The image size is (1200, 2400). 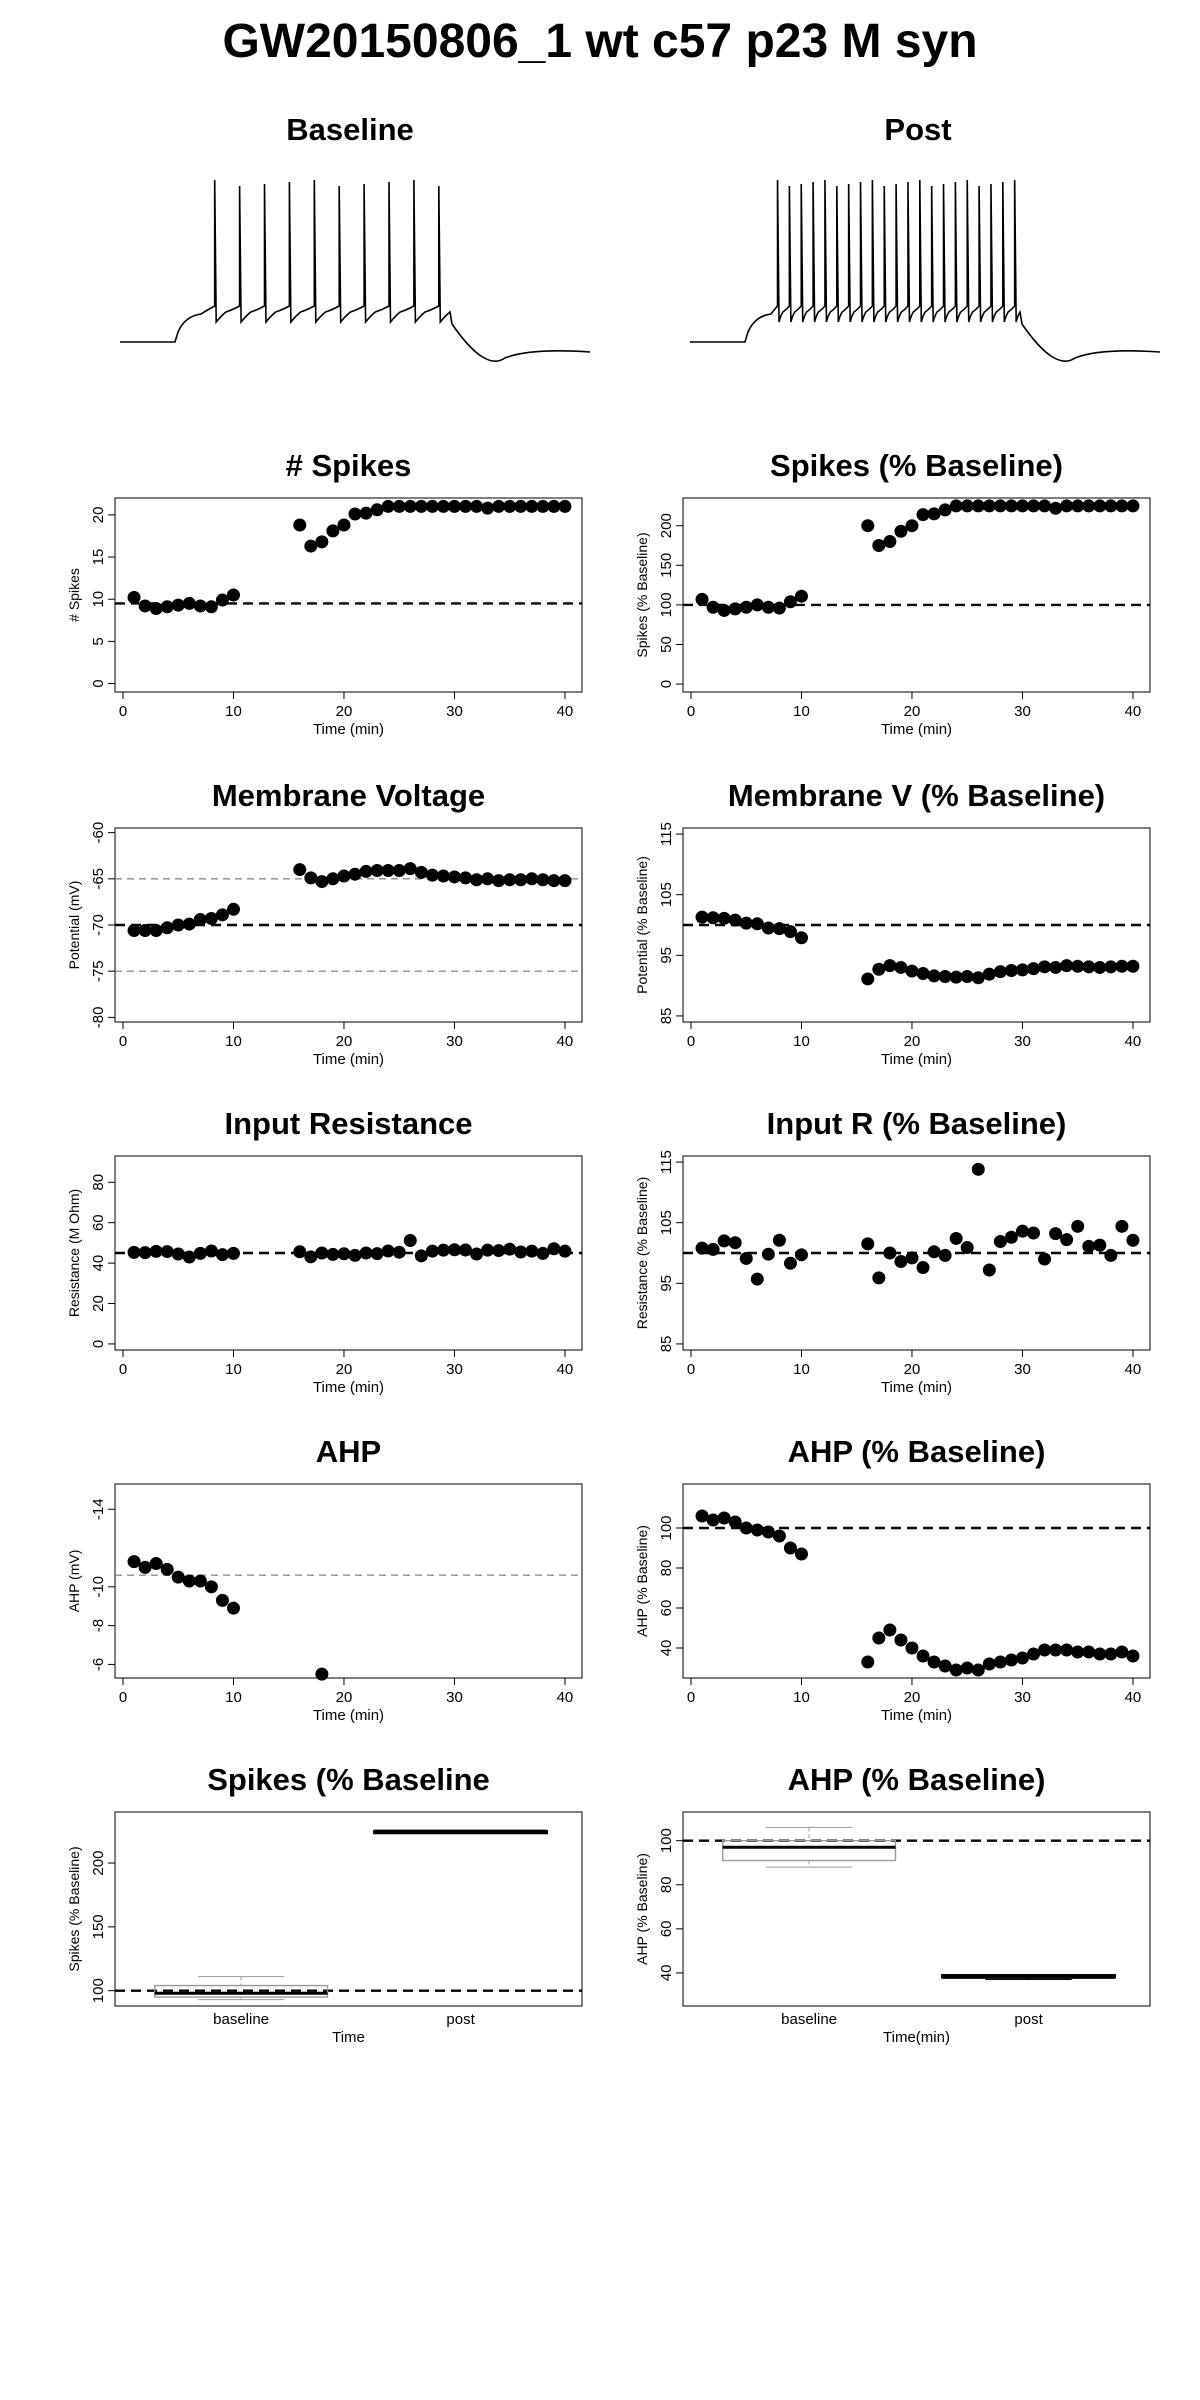 What do you see at coordinates (666, 644) in the screenshot?
I see `y-tick-label: 50` at bounding box center [666, 644].